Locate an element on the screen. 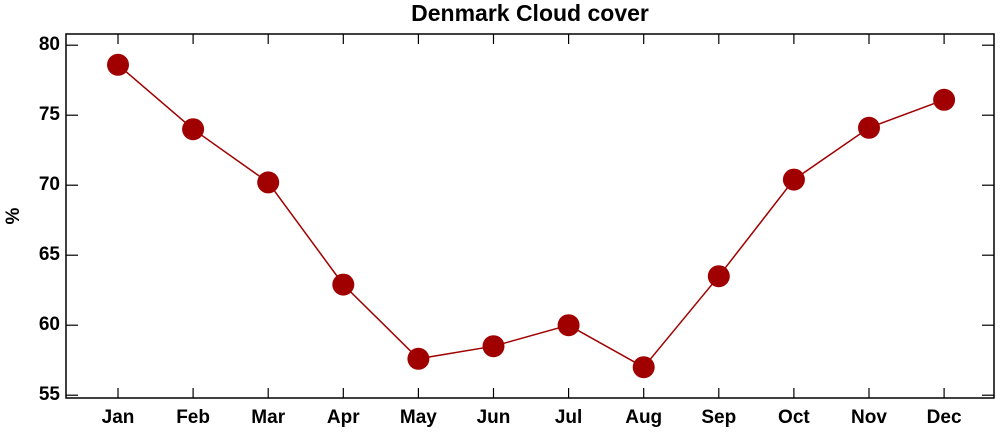 This screenshot has width=1000, height=433. x-tick-label: Nov is located at coordinates (869, 417).